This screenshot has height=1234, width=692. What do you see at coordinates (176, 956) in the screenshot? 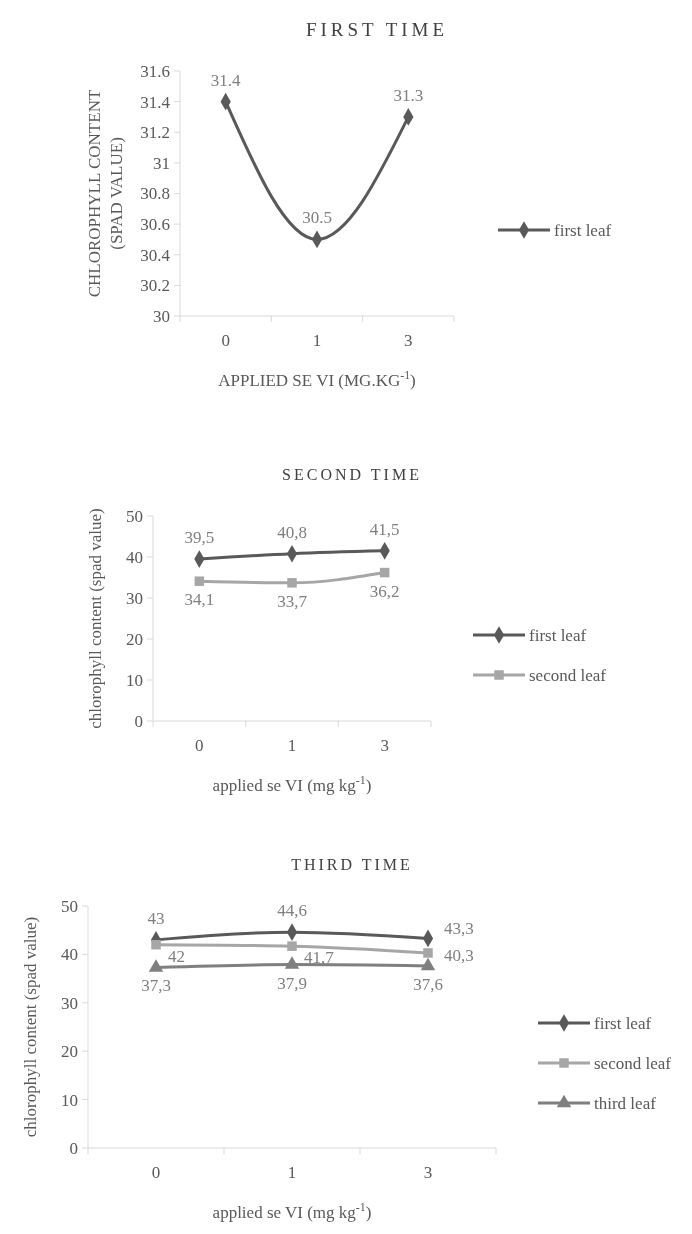
I see `data-label: 42` at bounding box center [176, 956].